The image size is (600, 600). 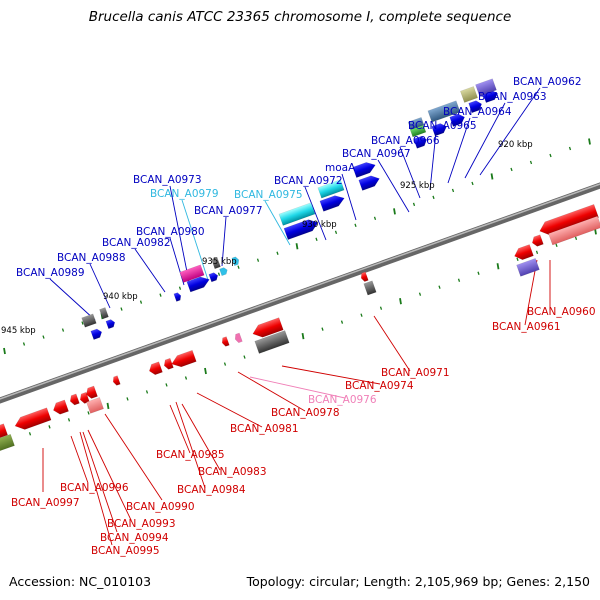 I want to click on gene-label: BCAN_A0990, so click(x=160, y=507).